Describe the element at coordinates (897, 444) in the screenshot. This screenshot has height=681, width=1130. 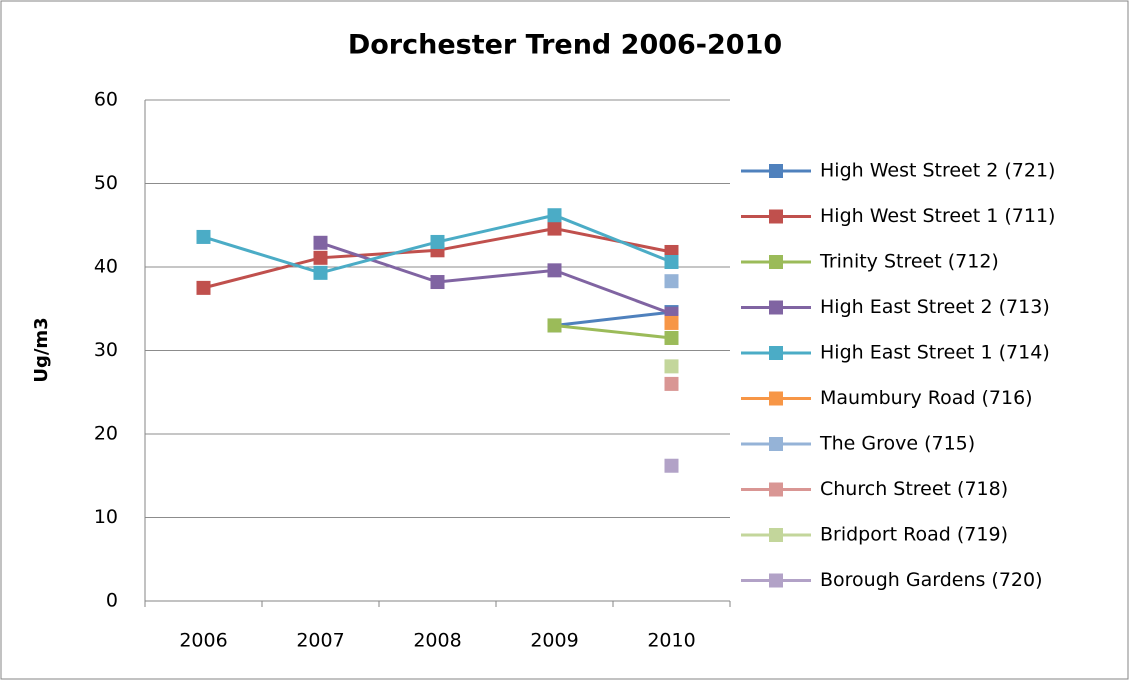
I see `legend-label: The Grove (715)` at that location.